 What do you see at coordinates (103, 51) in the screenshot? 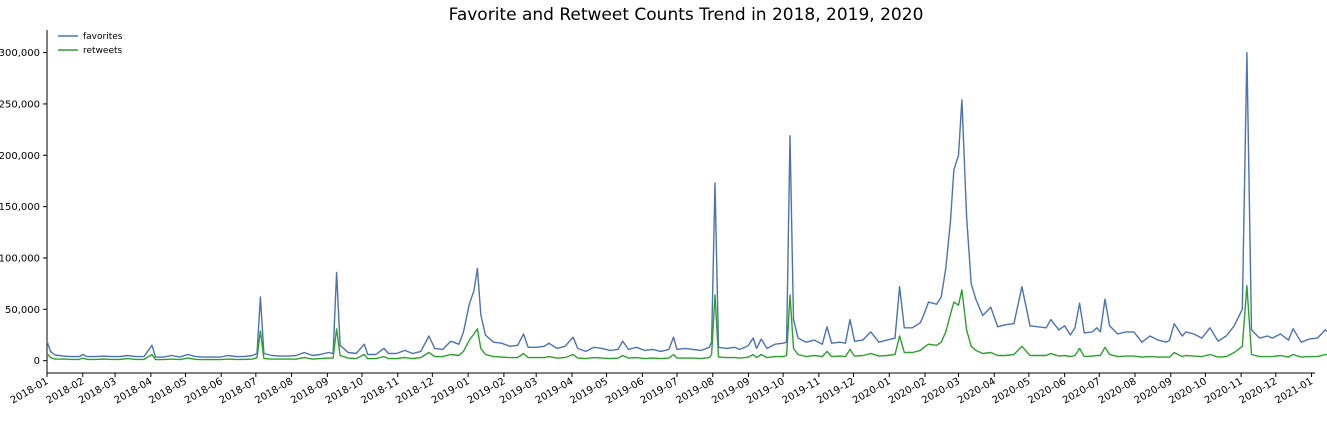
I see `legend-label-retweets: retweets` at bounding box center [103, 51].